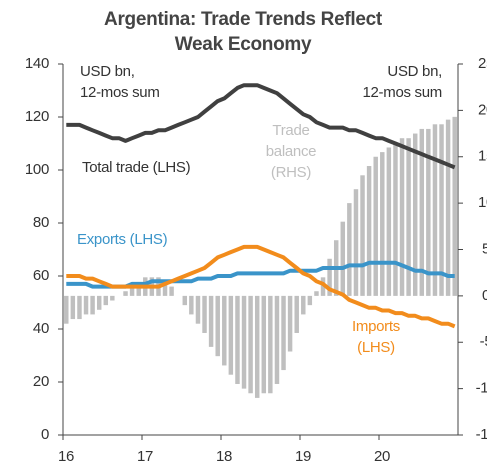  Describe the element at coordinates (482, 202) in the screenshot. I see `y2-tick-label: 10` at that location.